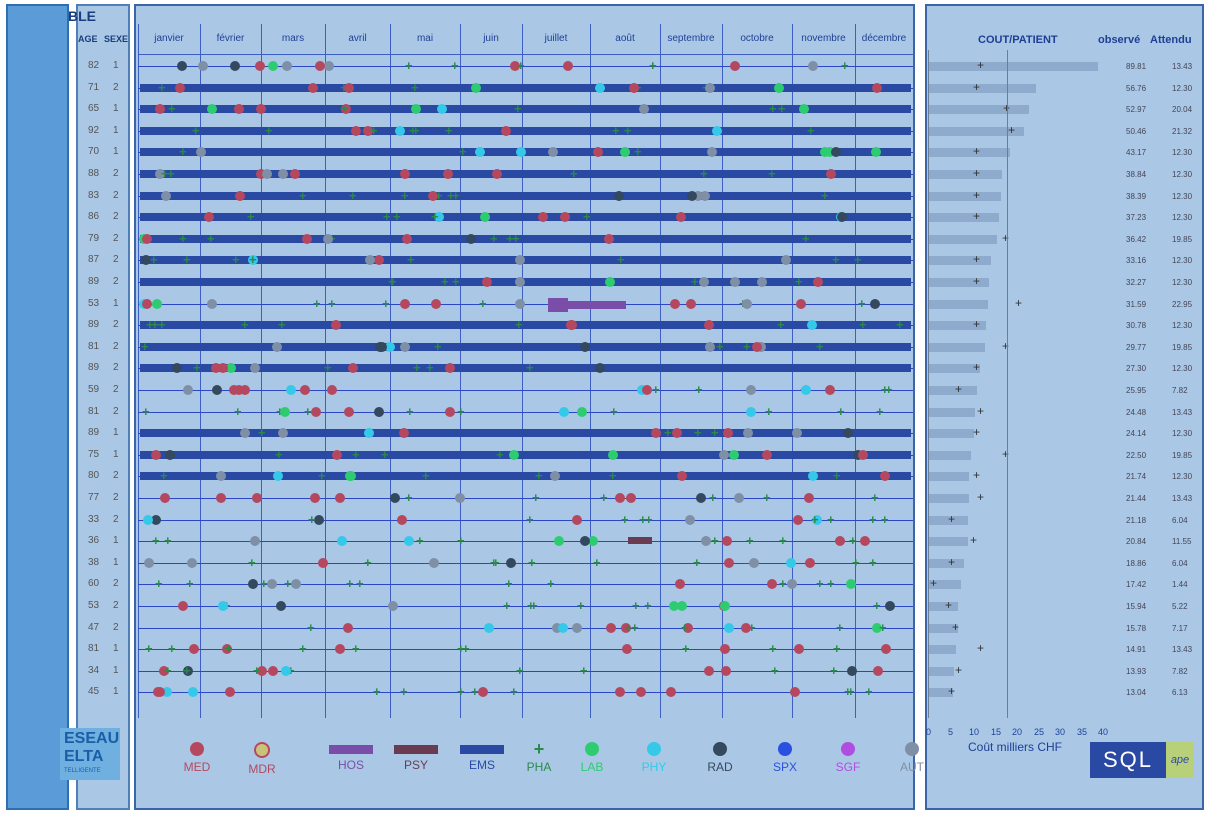  Describe the element at coordinates (116, 691) in the screenshot. I see `patient-sex: 1` at that location.